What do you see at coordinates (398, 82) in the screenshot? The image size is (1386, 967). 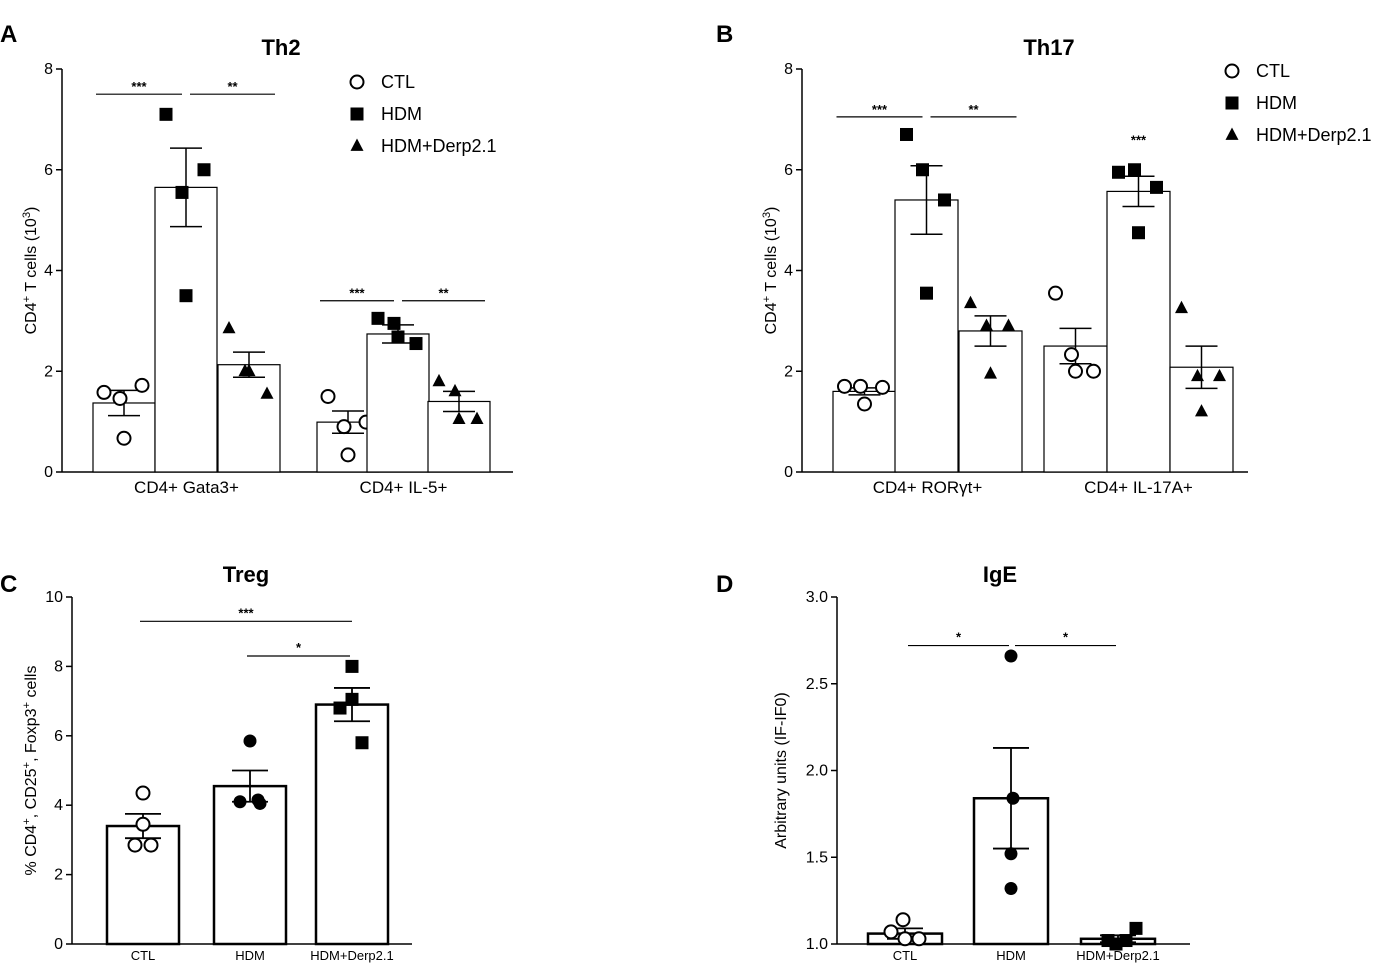 I see `legend-label: CTL` at bounding box center [398, 82].